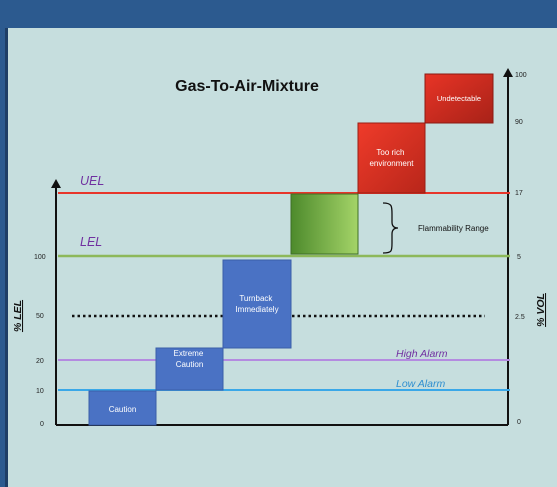  I want to click on bar-label: Turnback Immediately, so click(256, 304).